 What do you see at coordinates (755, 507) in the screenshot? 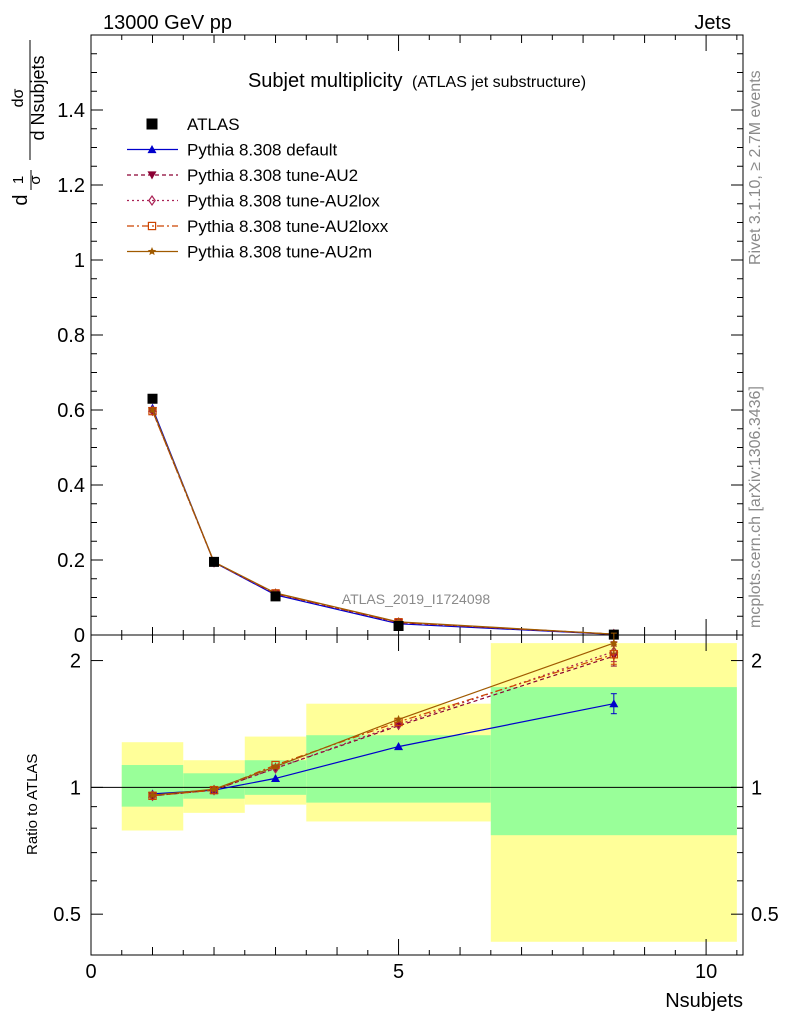
I see `mcplots-info: mcplots.cern.ch [arXiv:1306.3436]` at bounding box center [755, 507].